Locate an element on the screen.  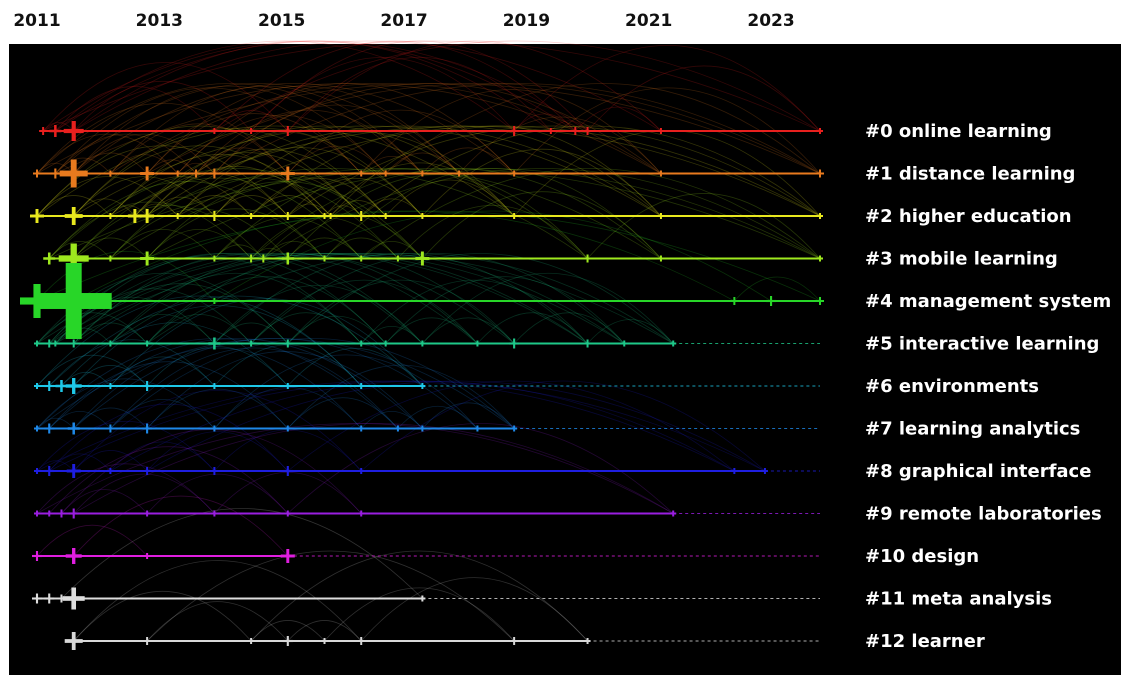
year-tick-label: 2015 is located at coordinates (281, 21).